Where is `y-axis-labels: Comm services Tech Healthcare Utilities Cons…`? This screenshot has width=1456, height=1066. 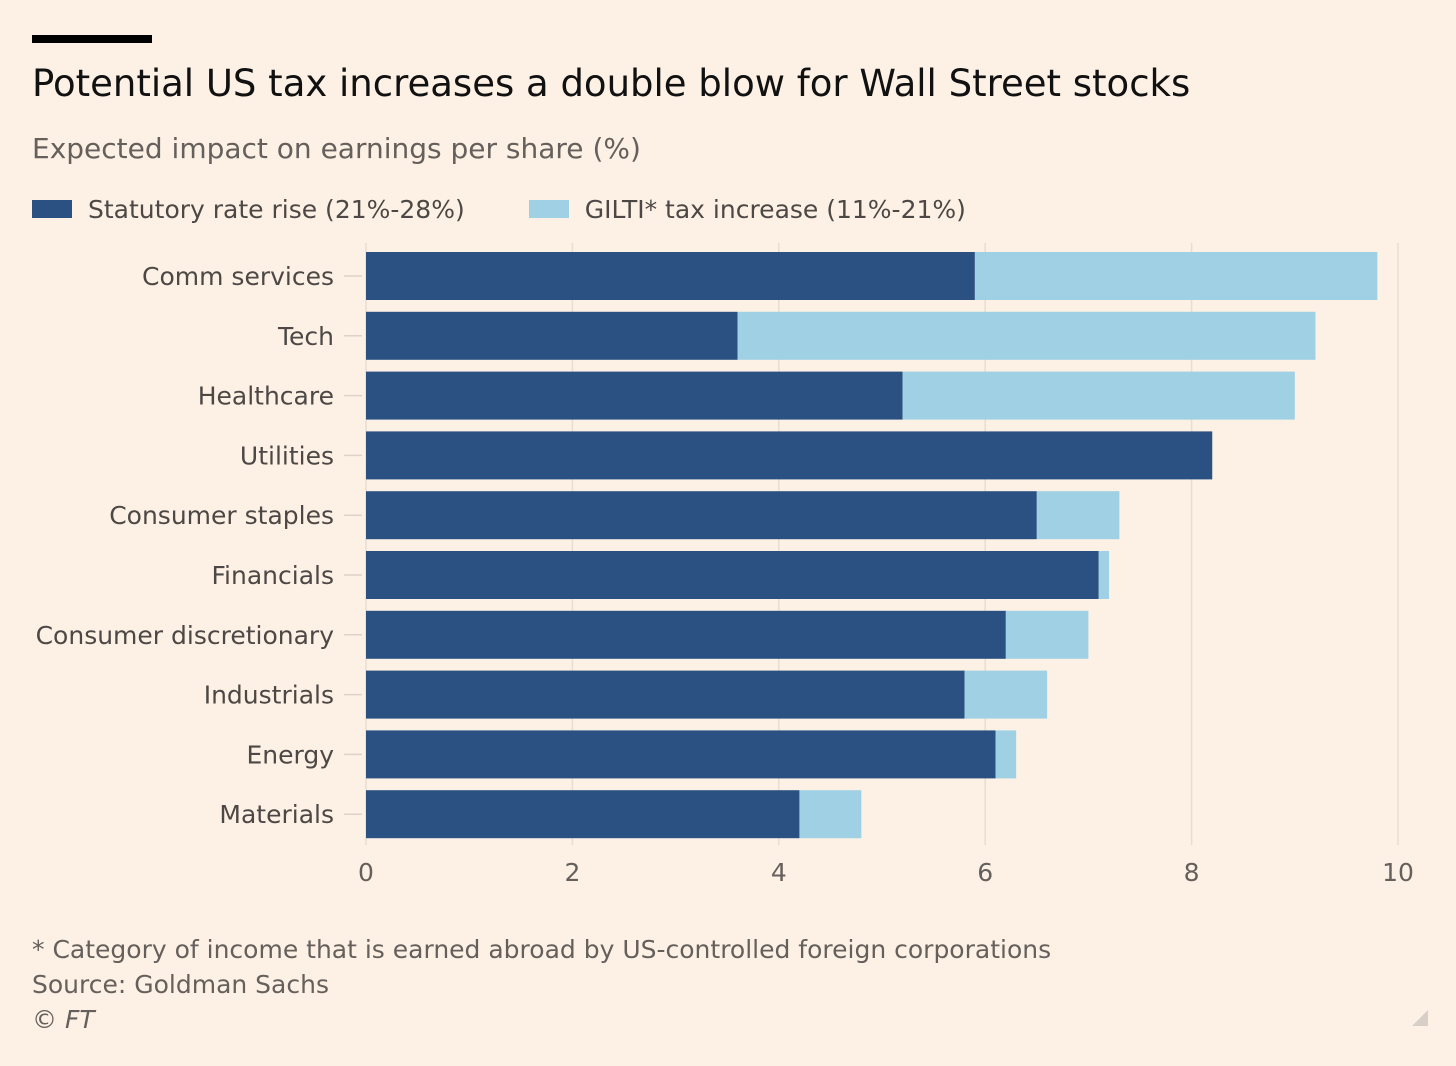
y-axis-labels: Comm services Tech Healthcare Utilities Cons… is located at coordinates (185, 545).